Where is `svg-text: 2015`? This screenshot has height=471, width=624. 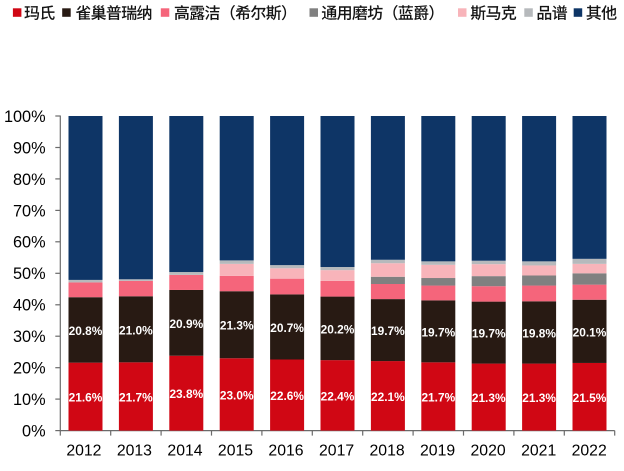 svg-text: 2015 is located at coordinates (235, 450).